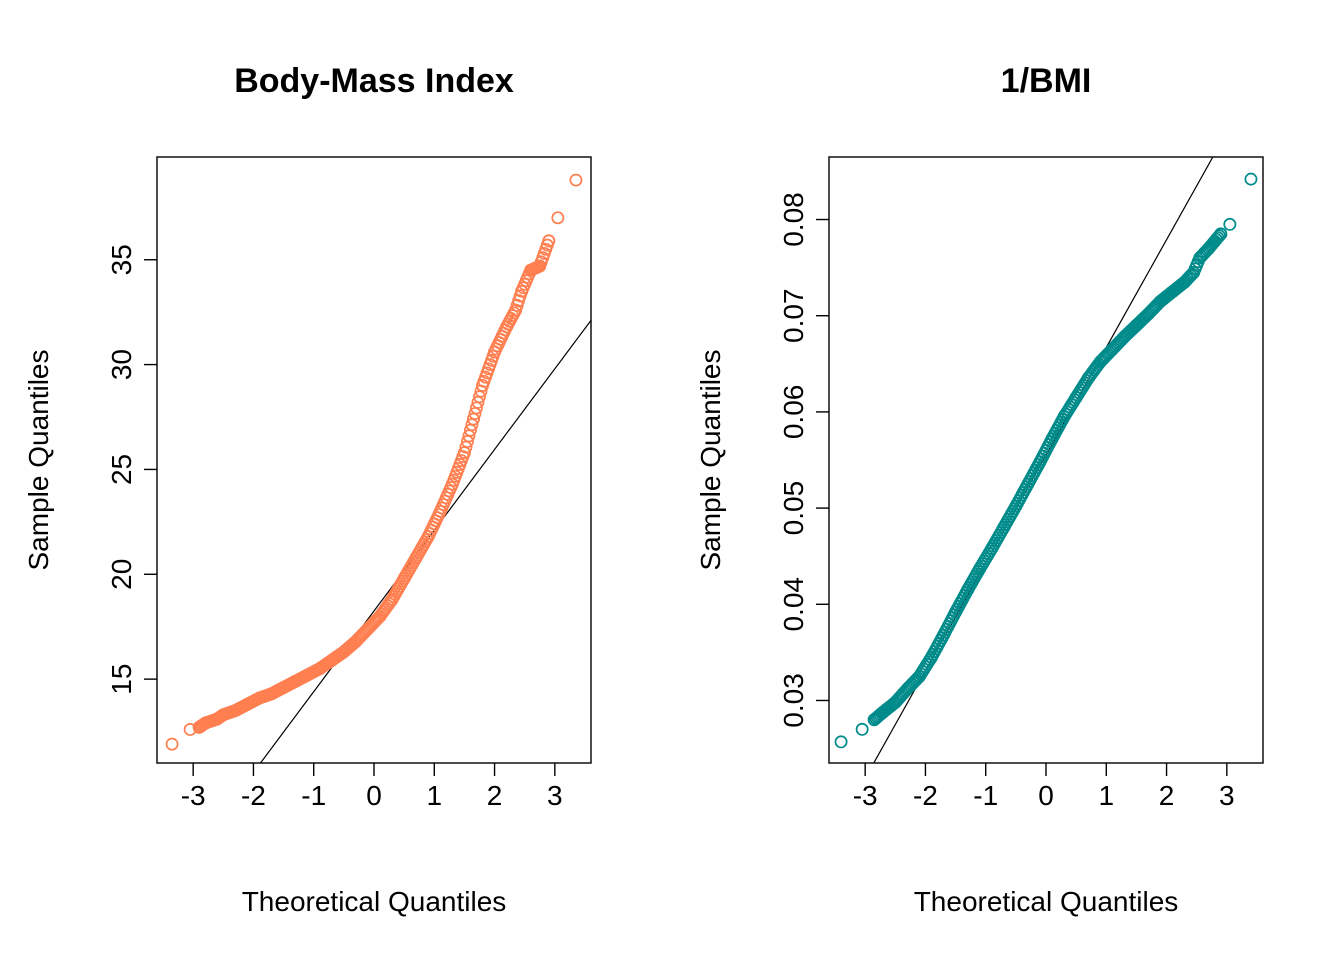 Image resolution: width=1344 pixels, height=960 pixels. I want to click on inv-bmi-x-axis-label: Theoretical Quantiles, so click(1046, 901).